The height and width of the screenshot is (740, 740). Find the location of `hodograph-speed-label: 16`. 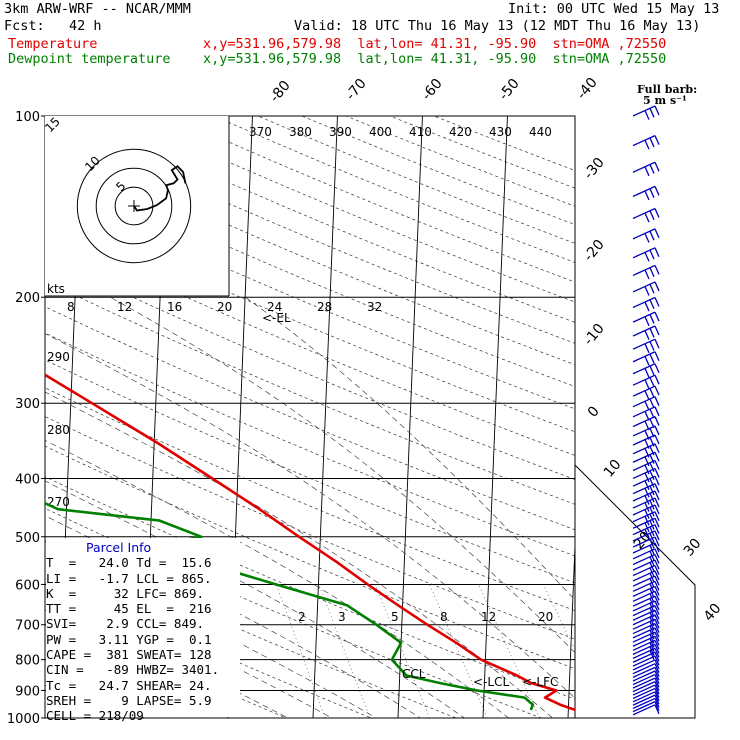

hodograph-speed-label: 16 is located at coordinates (174, 307).